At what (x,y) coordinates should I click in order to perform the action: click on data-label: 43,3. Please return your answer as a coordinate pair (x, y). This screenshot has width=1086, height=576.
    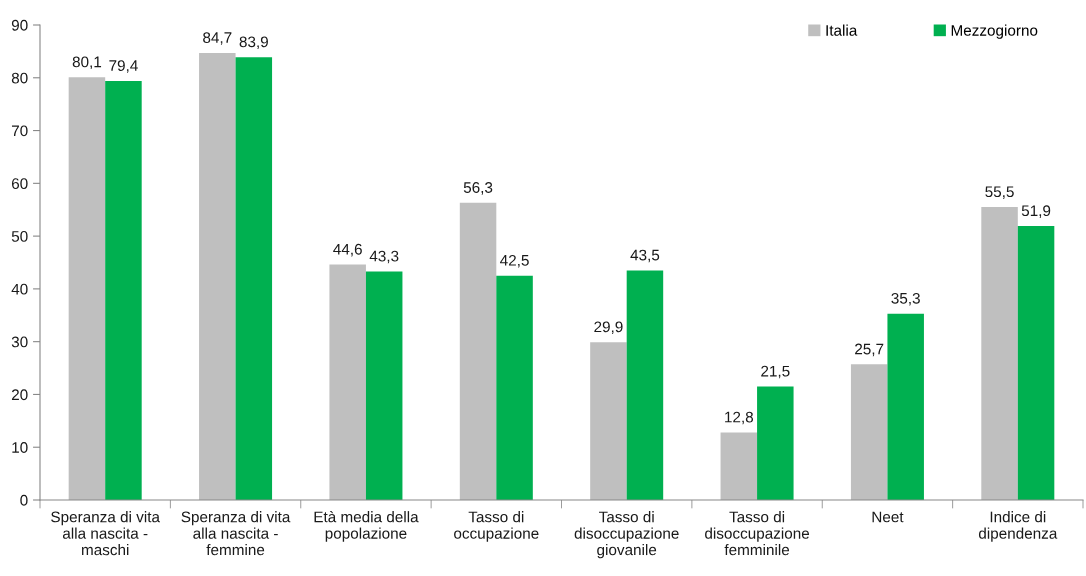
    Looking at the image, I should click on (384, 257).